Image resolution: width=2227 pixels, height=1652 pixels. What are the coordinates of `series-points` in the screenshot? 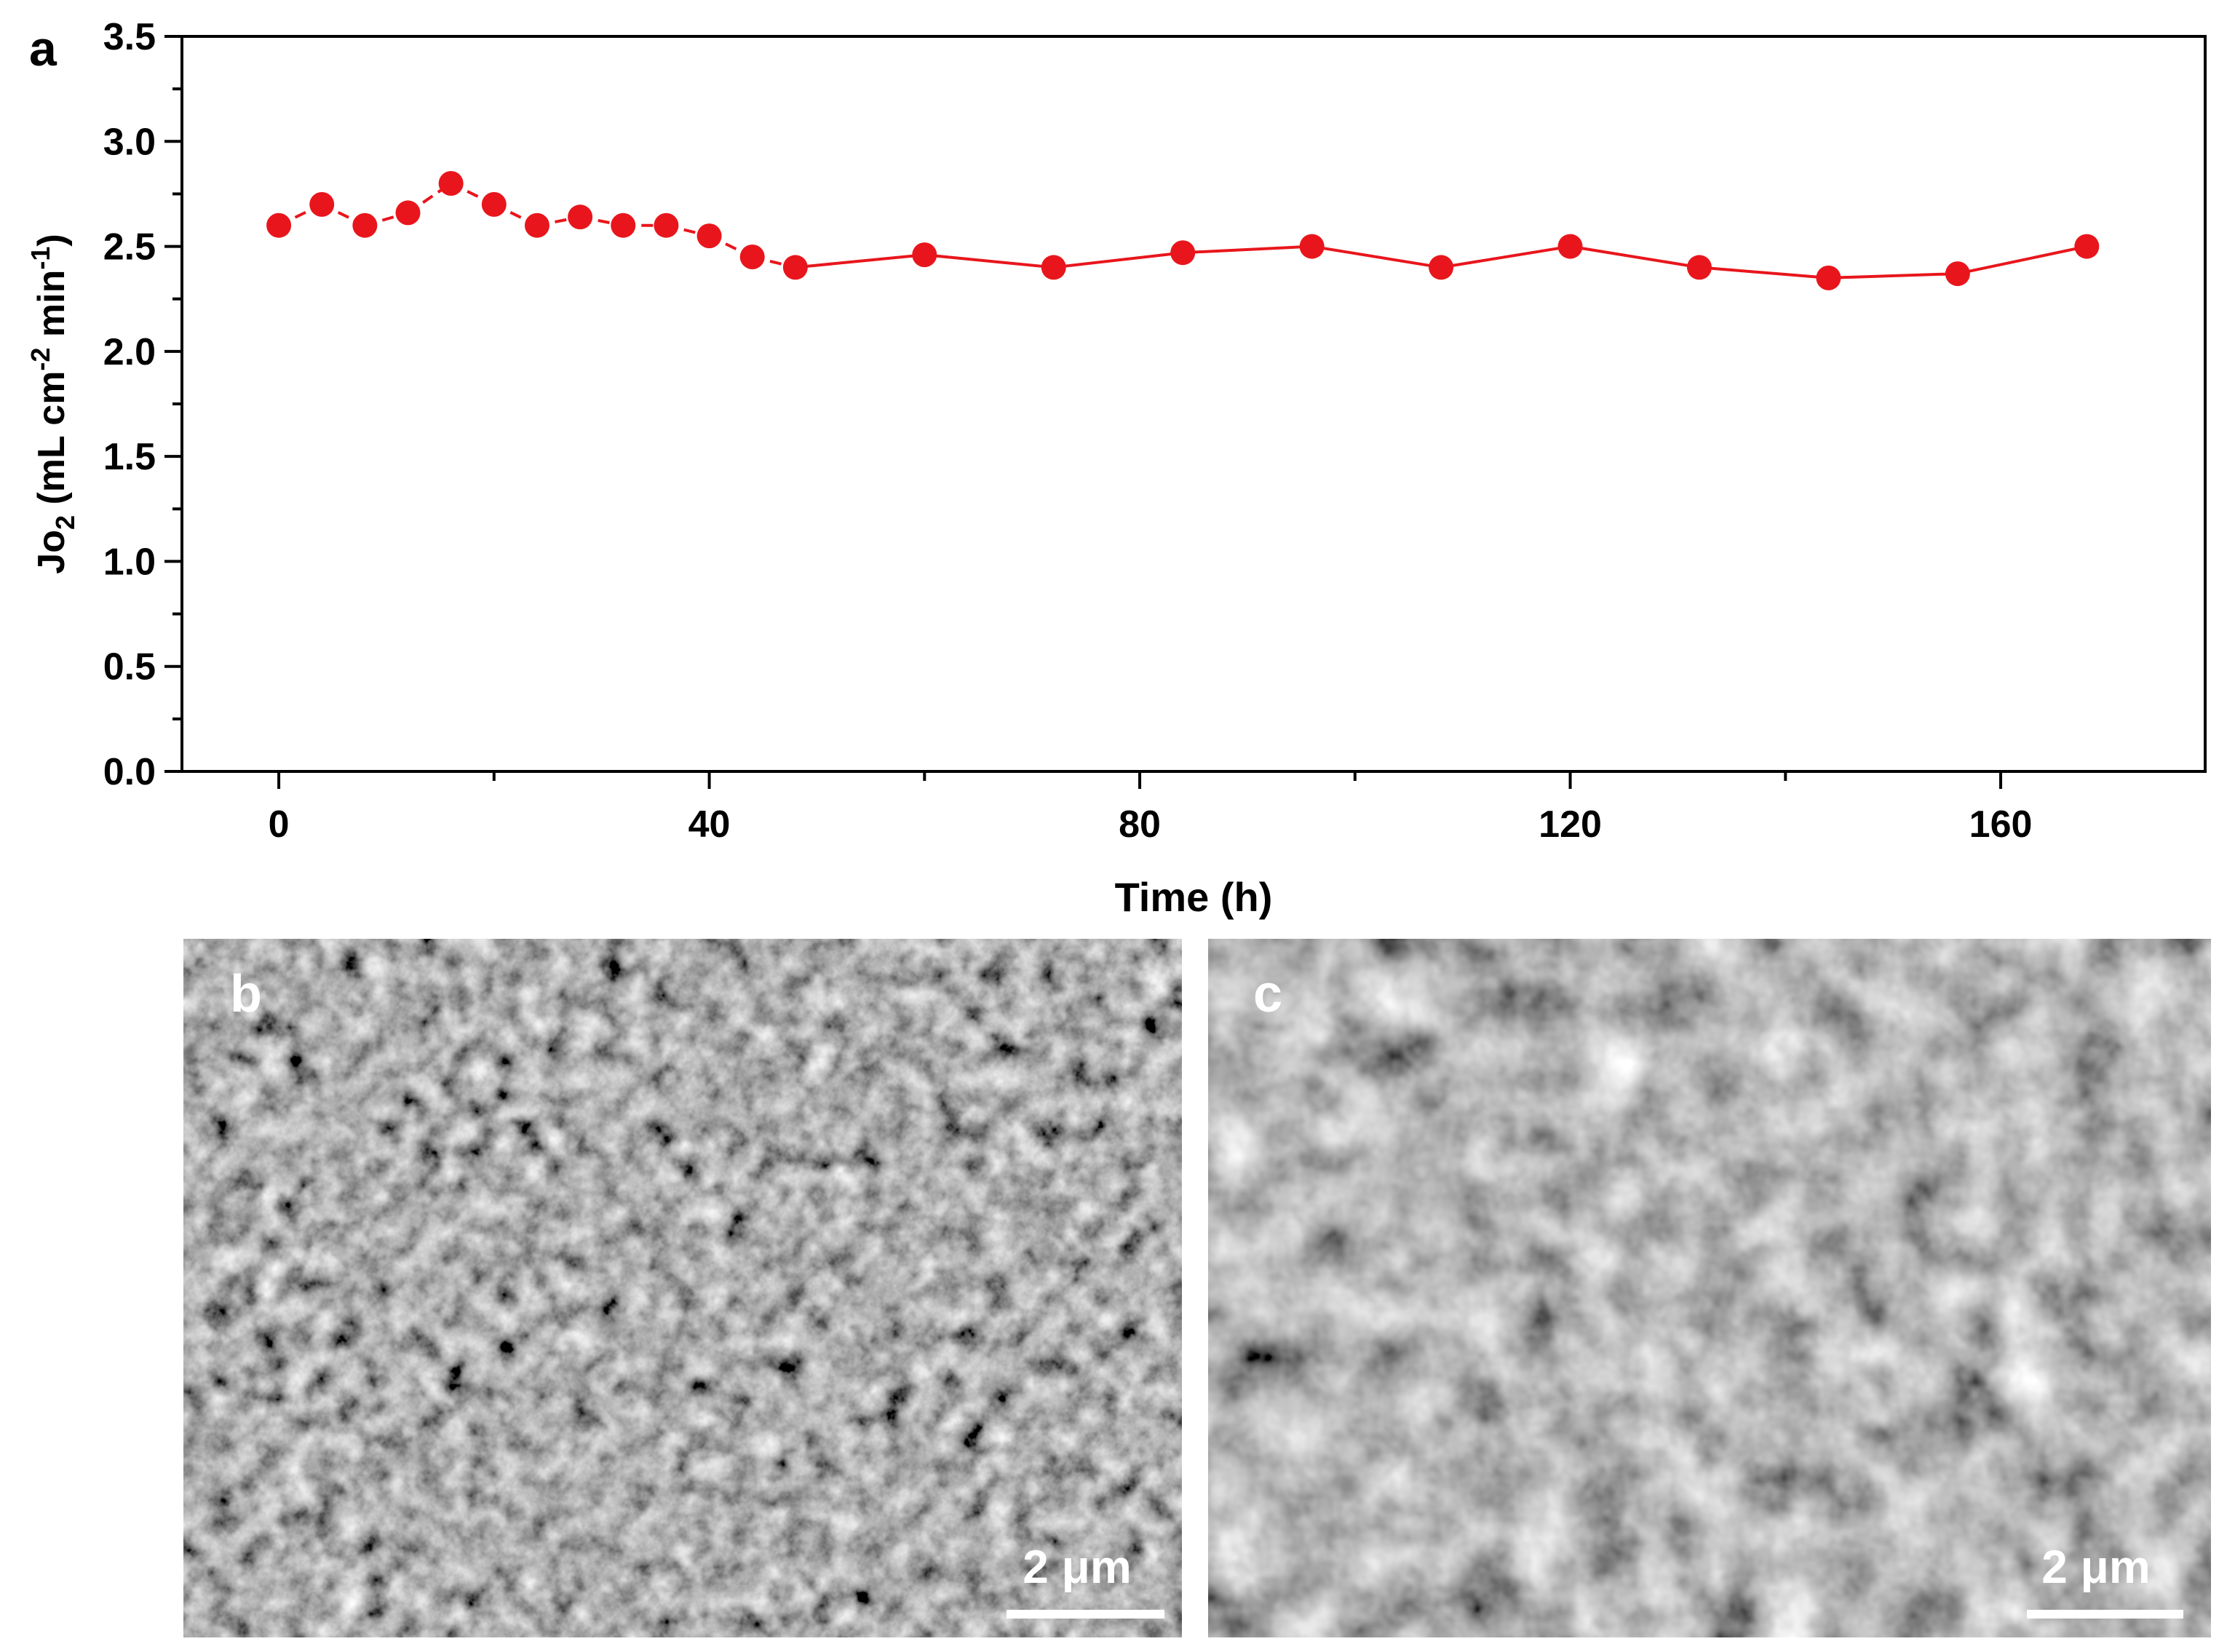 It's located at (1183, 230).